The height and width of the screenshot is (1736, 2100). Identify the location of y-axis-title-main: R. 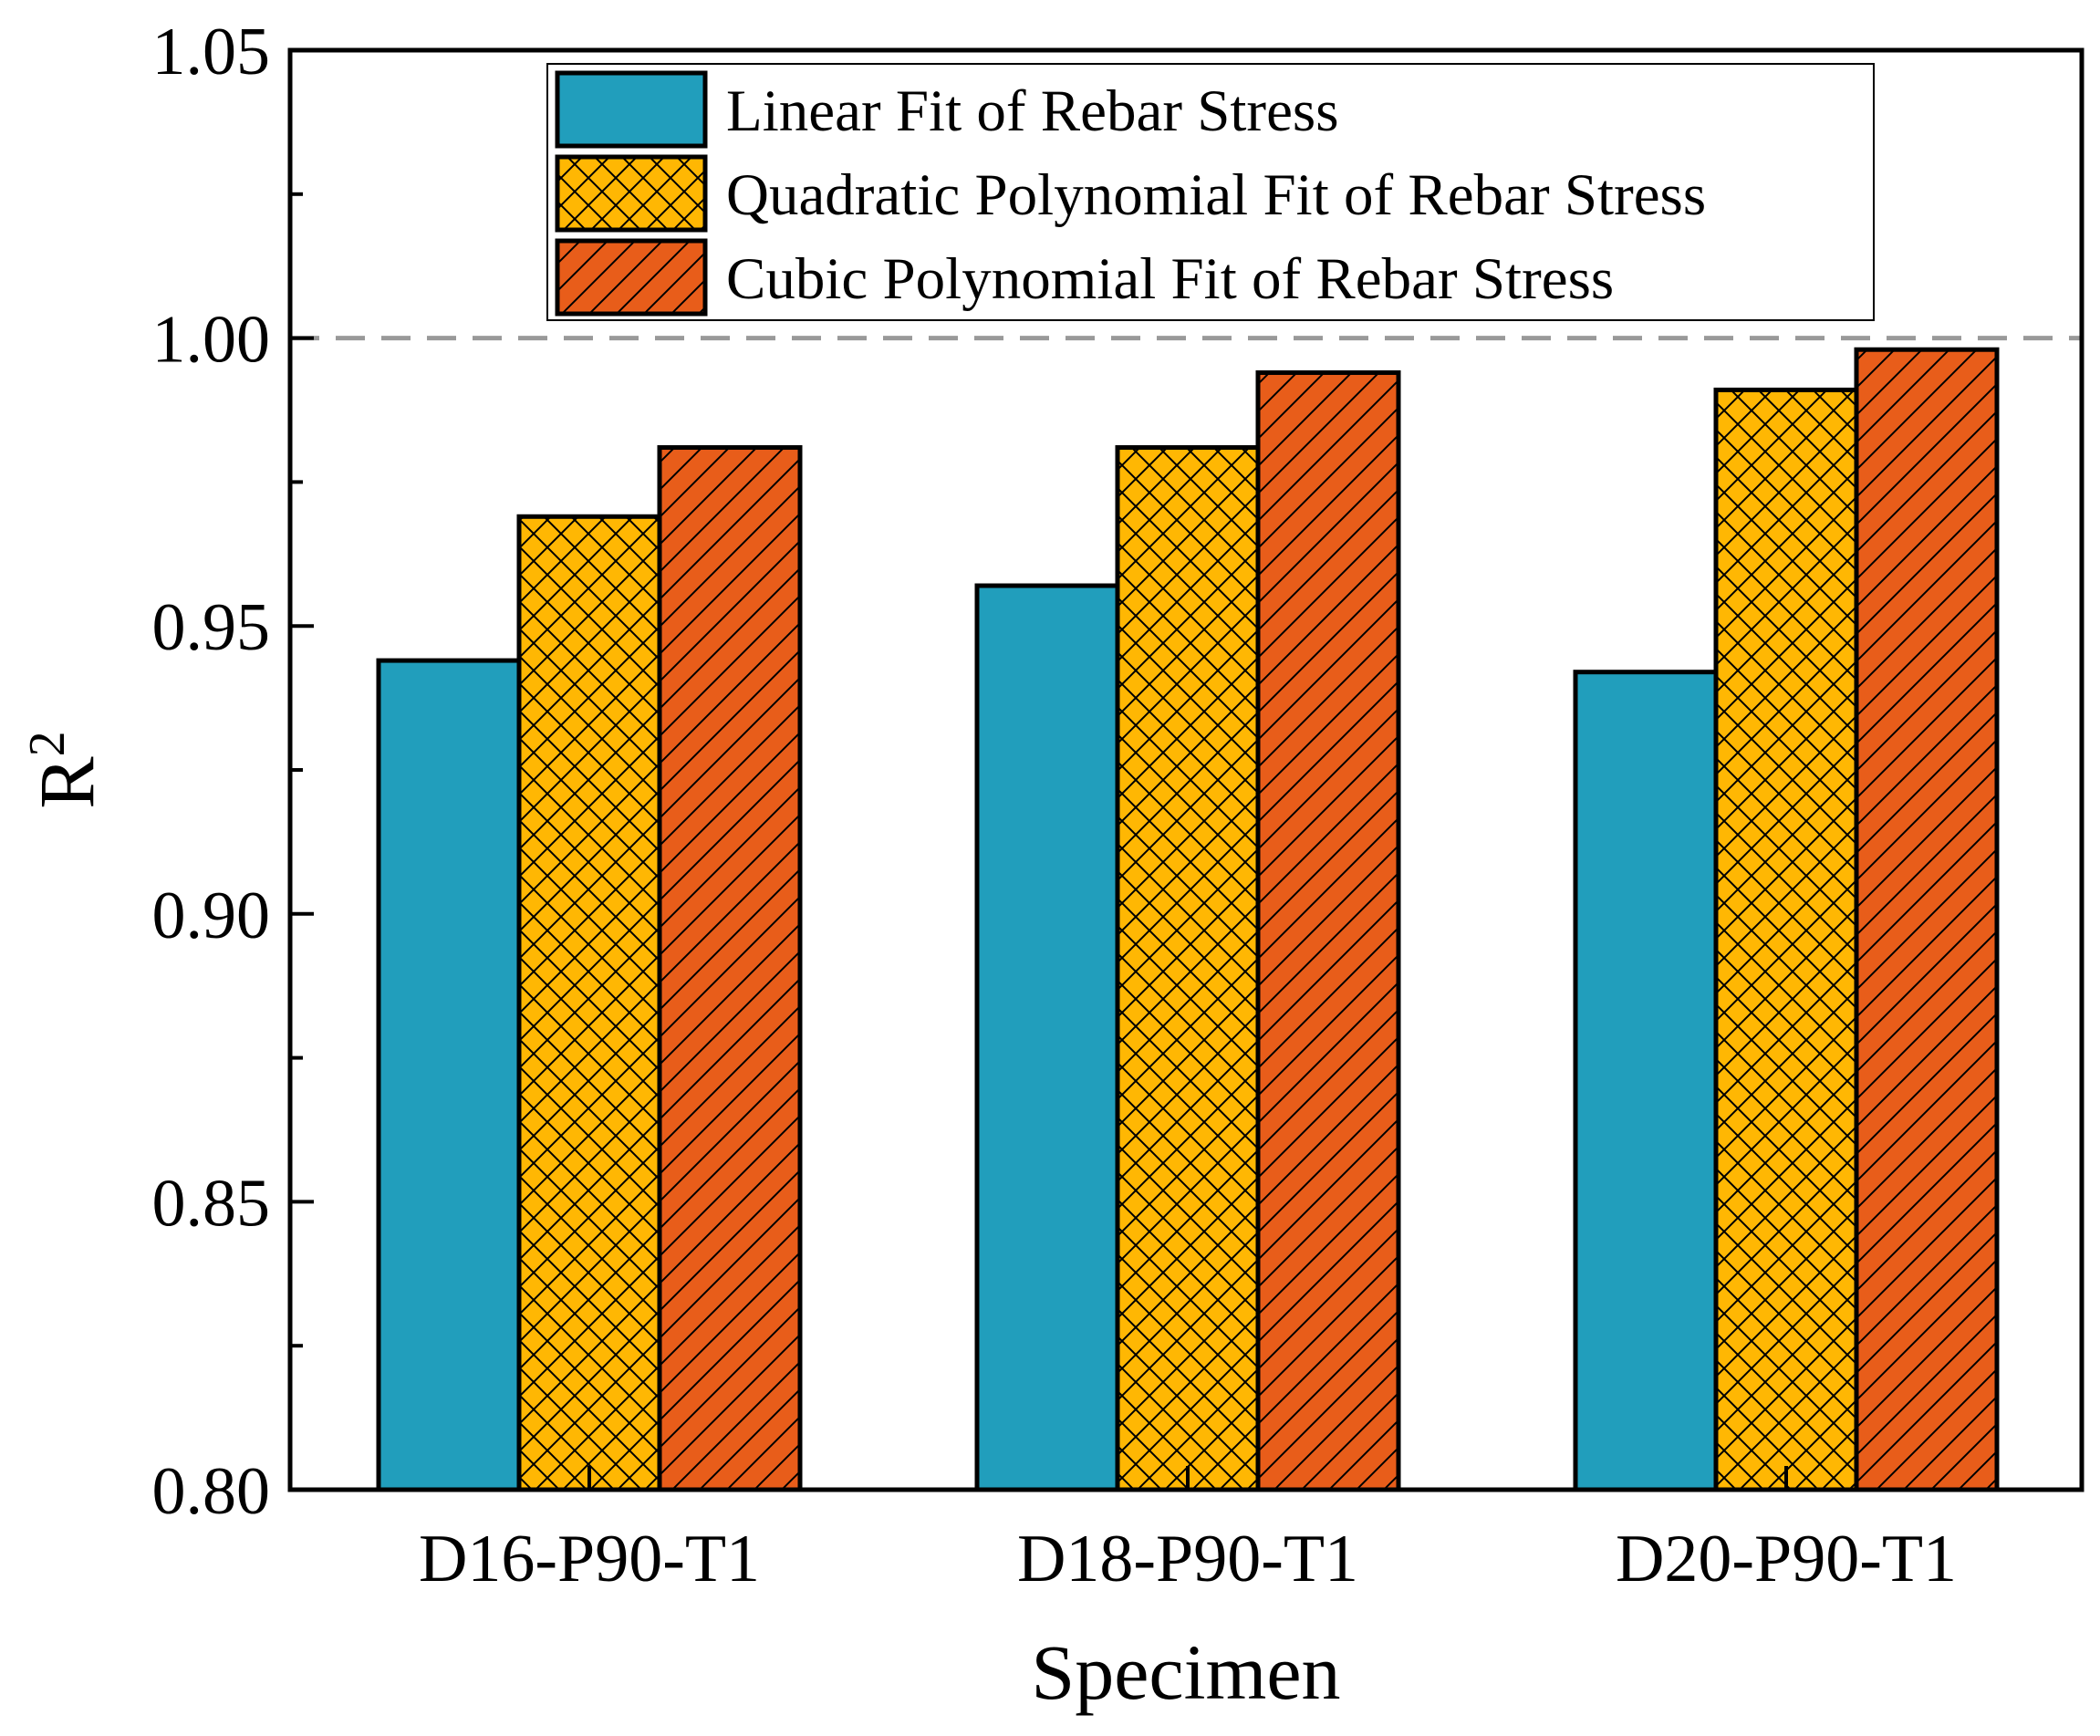
(66, 782).